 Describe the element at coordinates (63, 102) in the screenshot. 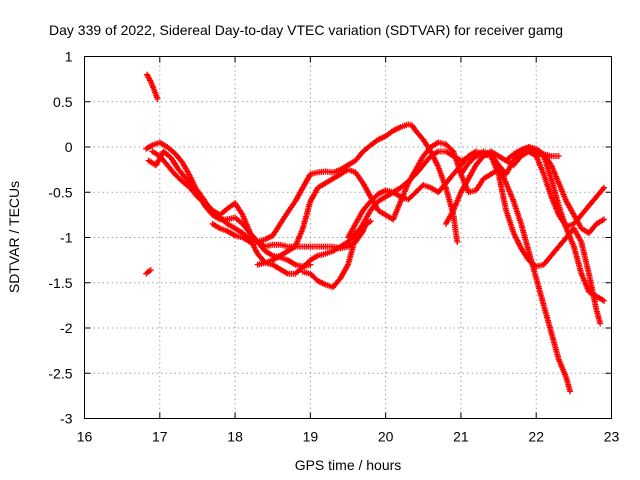

I see `y-tick-label: 0.5` at that location.